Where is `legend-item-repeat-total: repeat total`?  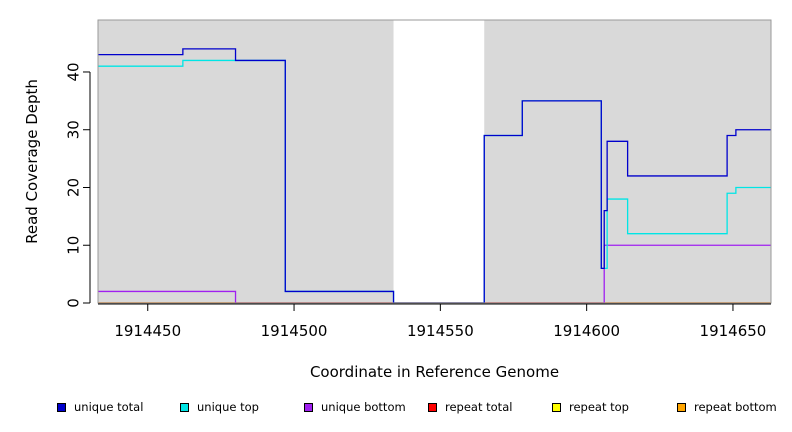
legend-item-repeat-total: repeat total is located at coordinates (470, 407).